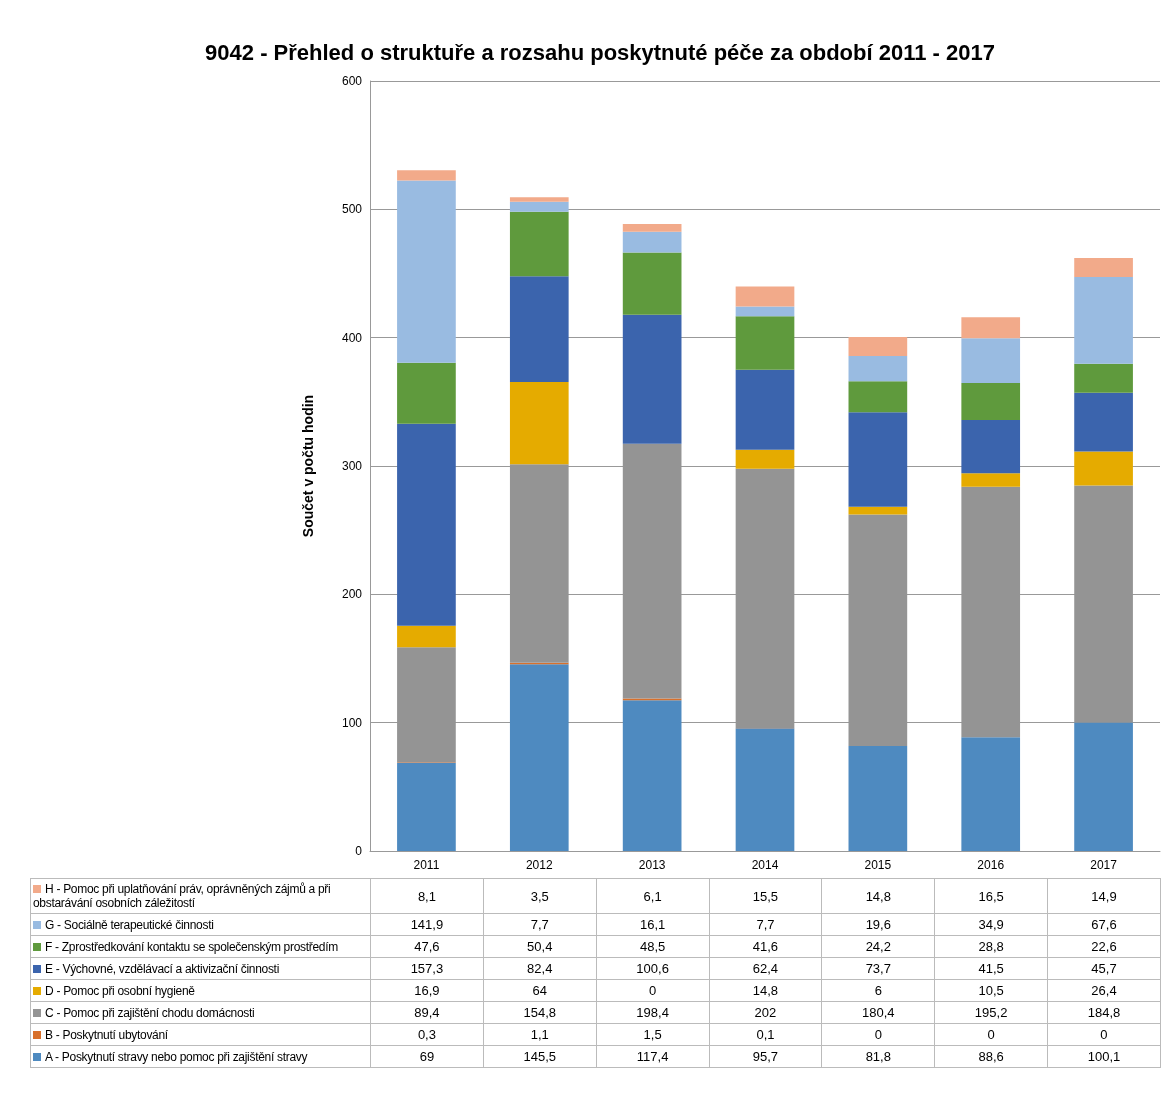  Describe the element at coordinates (878, 865) in the screenshot. I see `x-tick-label: 2015` at that location.